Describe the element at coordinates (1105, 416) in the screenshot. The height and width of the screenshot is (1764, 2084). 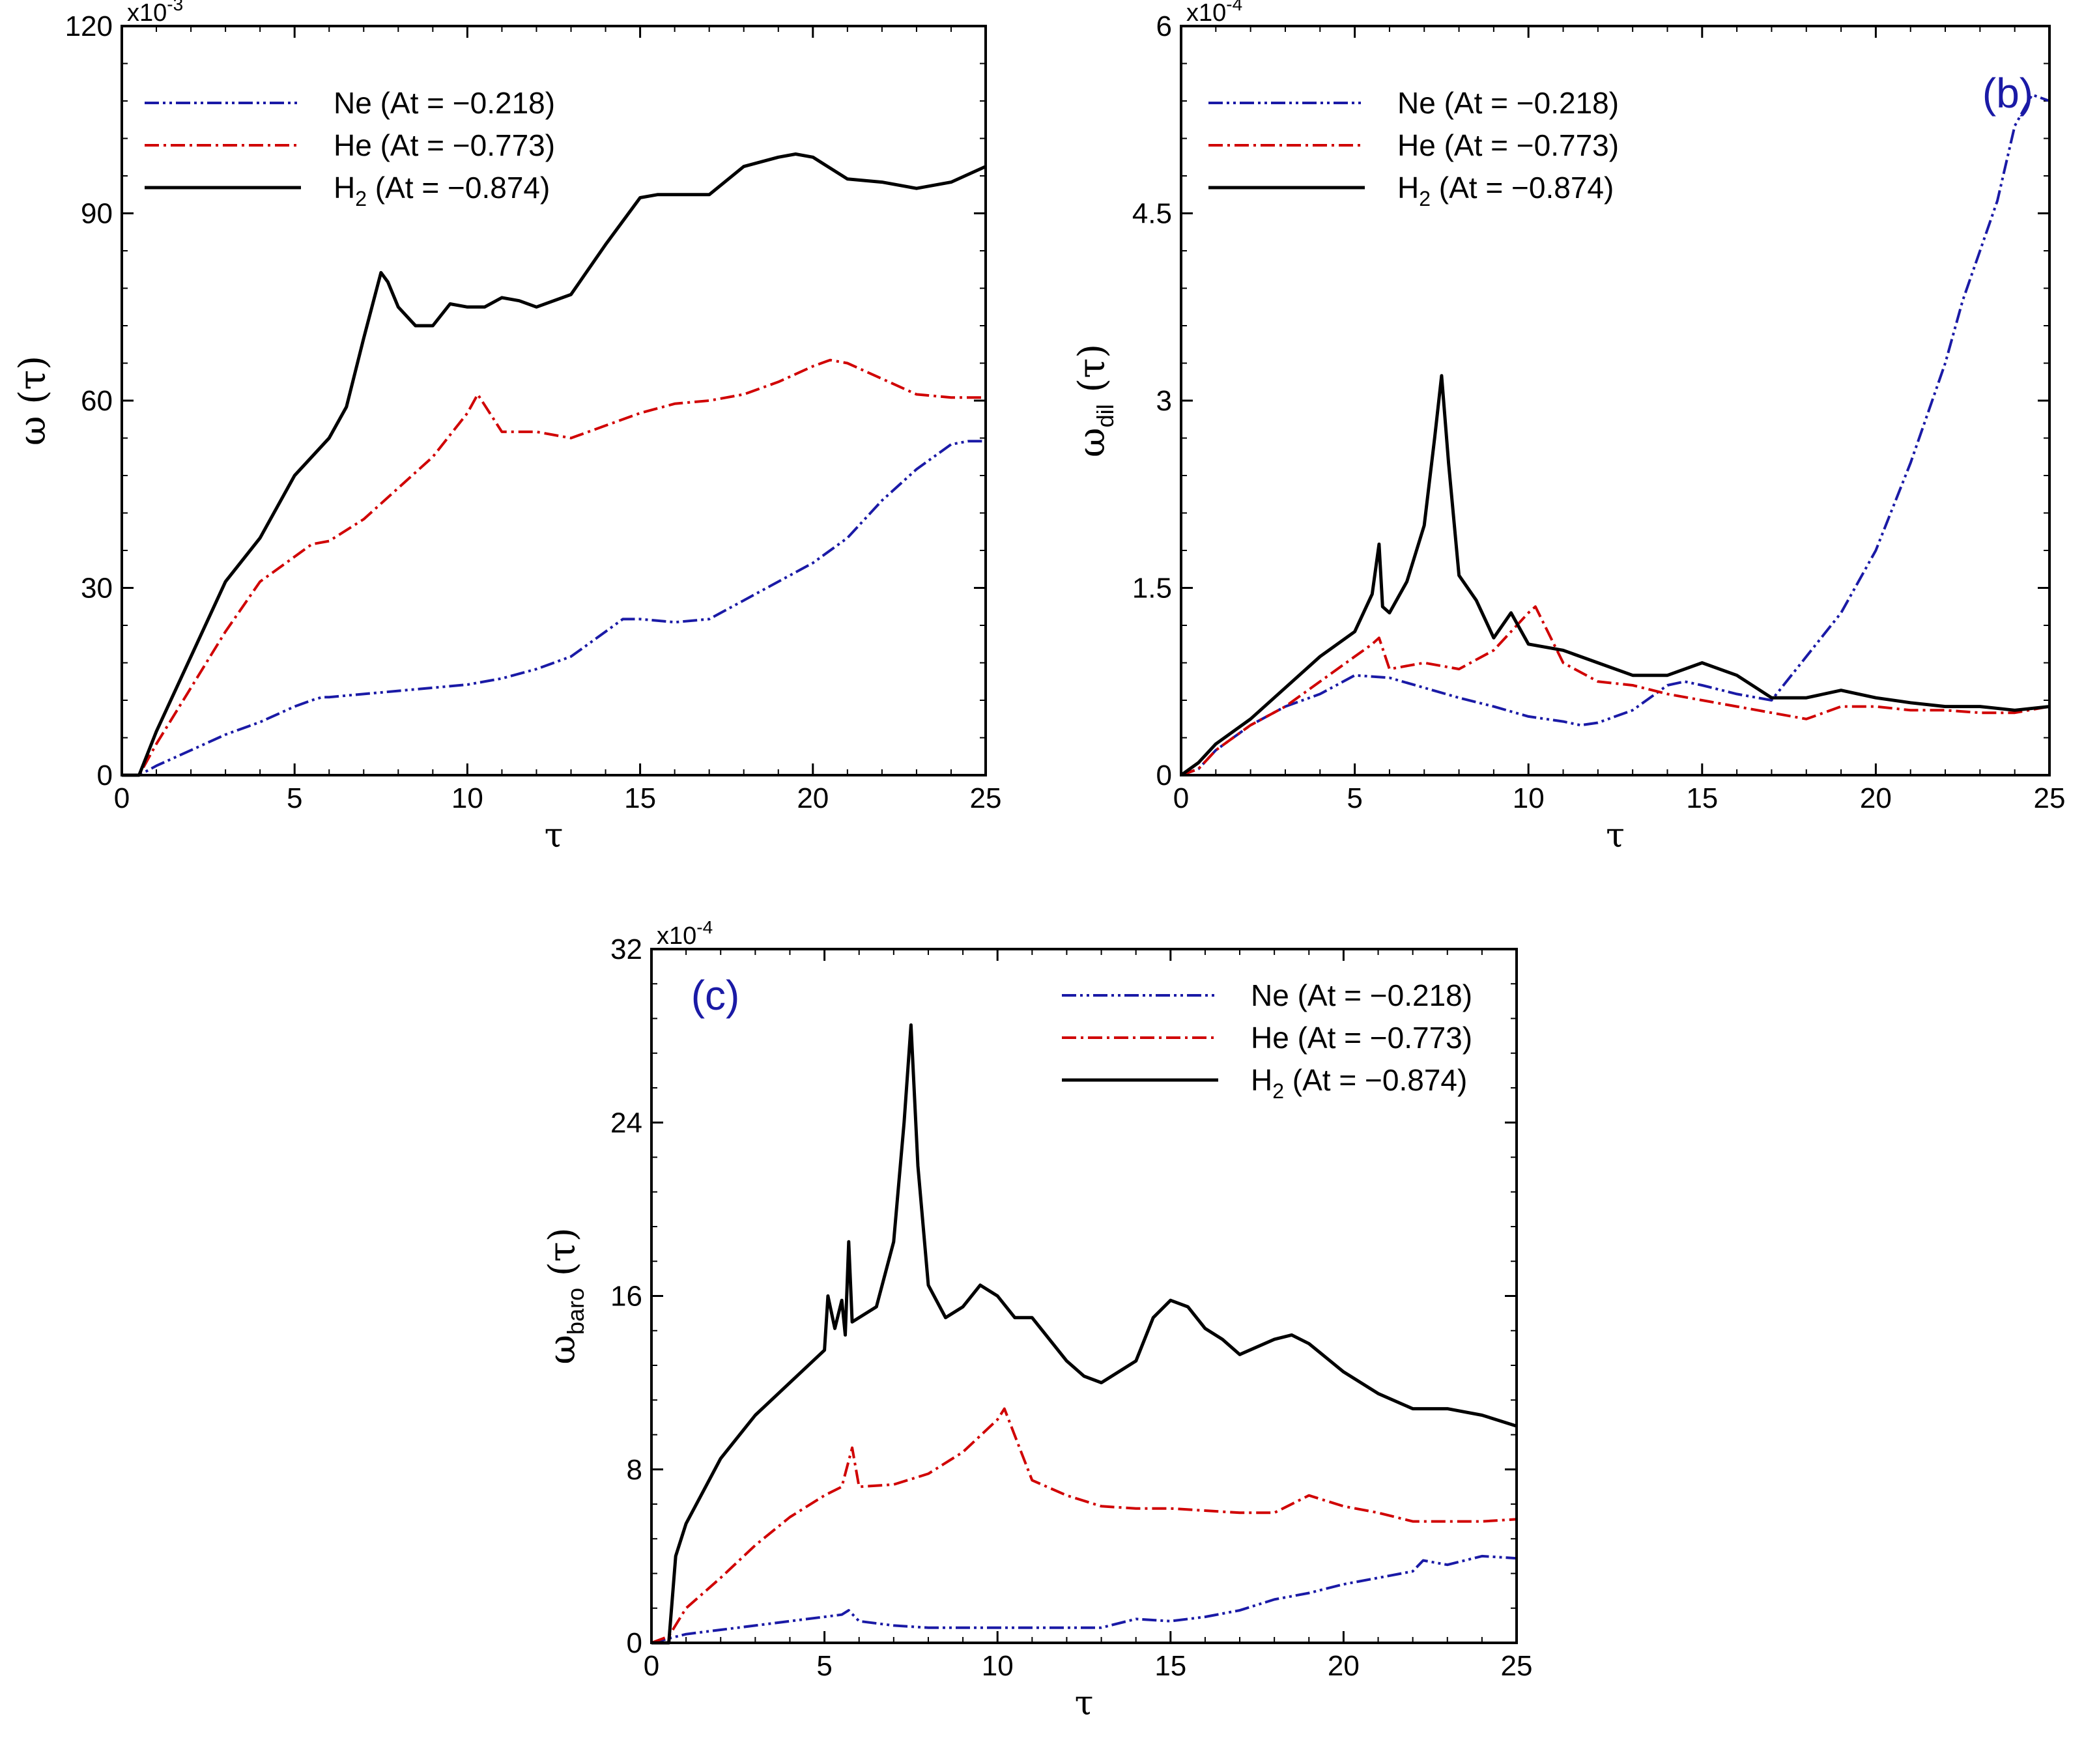
I see `y-axis-label-subscript: dil` at that location.